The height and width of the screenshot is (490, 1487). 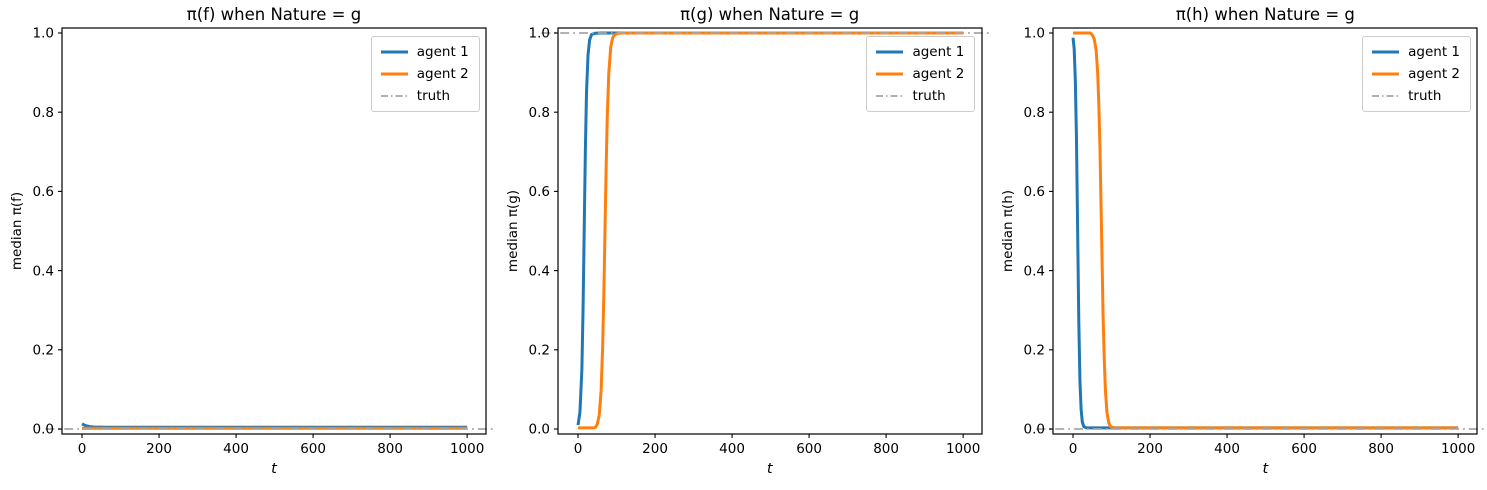 What do you see at coordinates (512, 231) in the screenshot?
I see `y-axis-label: median π(g)` at bounding box center [512, 231].